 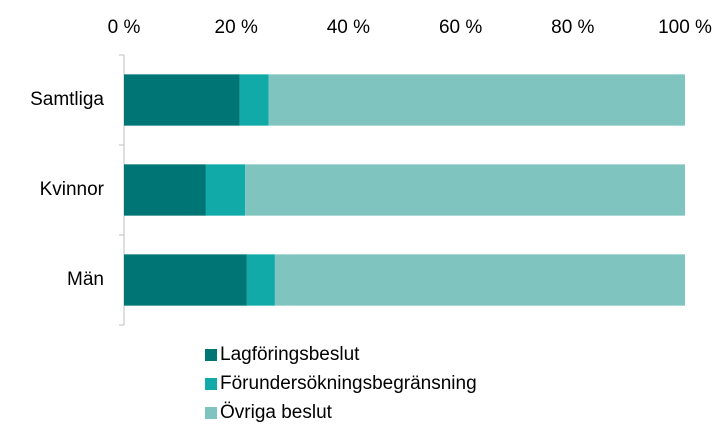 I want to click on legend-label: Lagföringsbeslut, so click(x=290, y=354).